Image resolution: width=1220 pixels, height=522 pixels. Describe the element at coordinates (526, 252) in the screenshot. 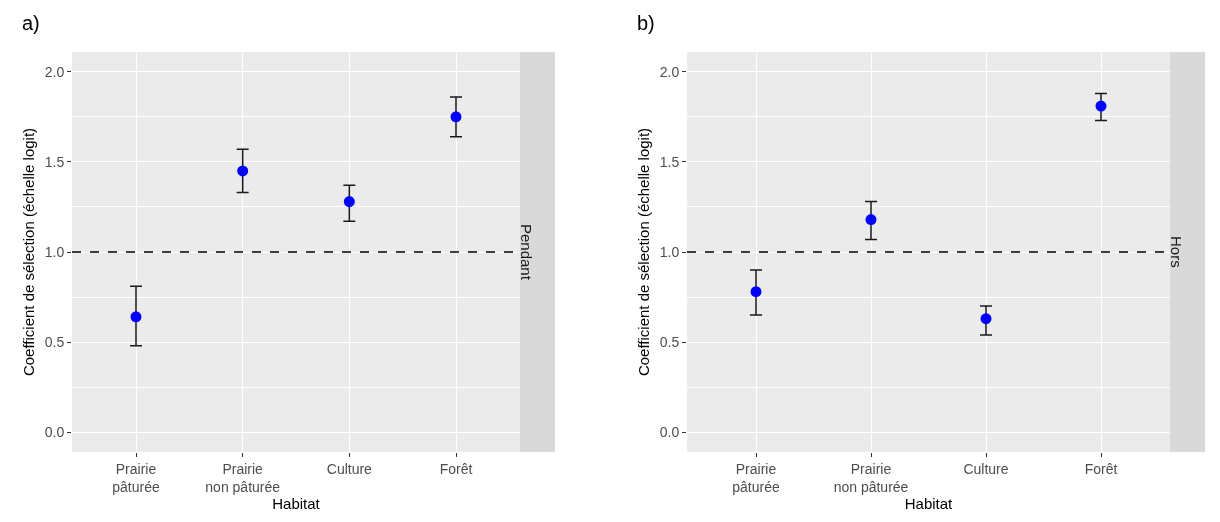

I see `annotation: Pendant` at that location.